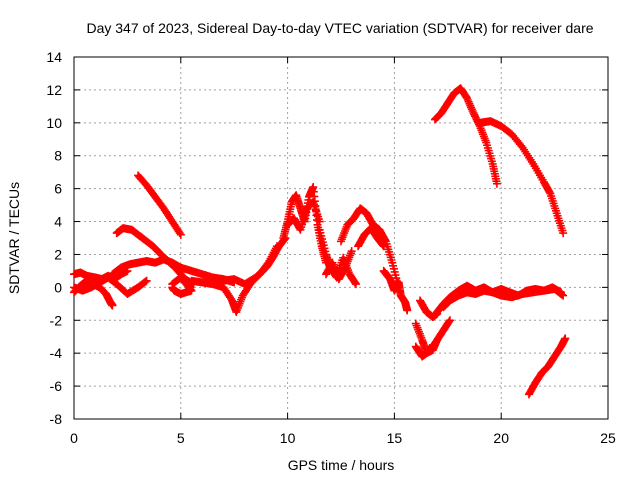  What do you see at coordinates (56, 320) in the screenshot?
I see `y-tick-label: -2` at bounding box center [56, 320].